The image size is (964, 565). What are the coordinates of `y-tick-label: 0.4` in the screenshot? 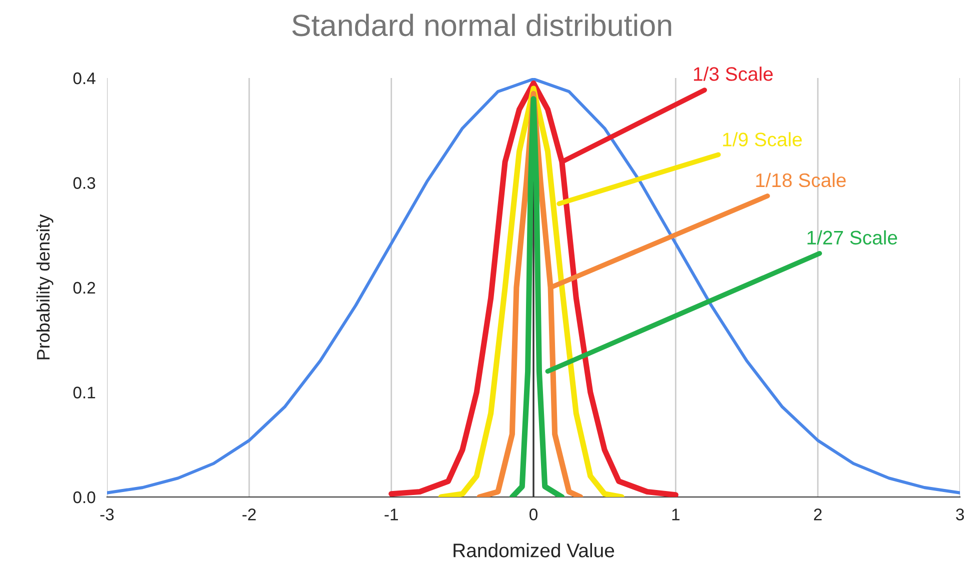 It's located at (84, 78).